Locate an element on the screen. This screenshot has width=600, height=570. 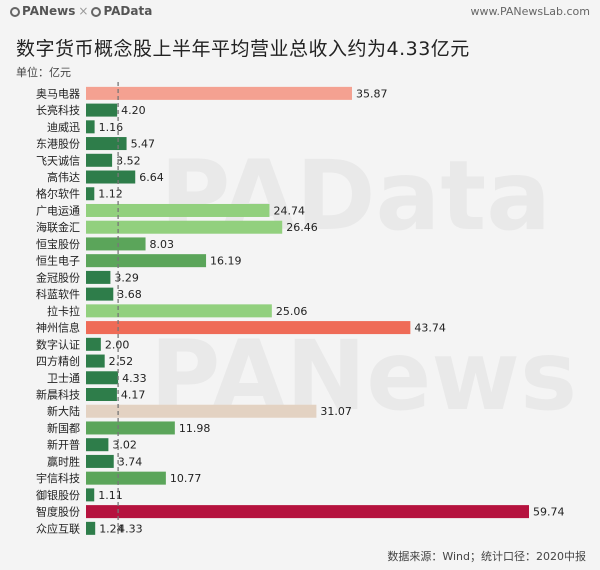
category-label: 恒生电子 is located at coordinates (58, 261).